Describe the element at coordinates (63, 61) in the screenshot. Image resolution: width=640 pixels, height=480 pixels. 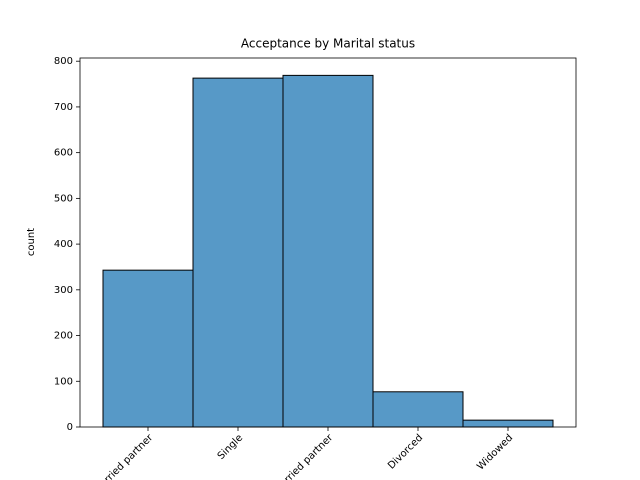
I see `y-tick-label: 800` at that location.